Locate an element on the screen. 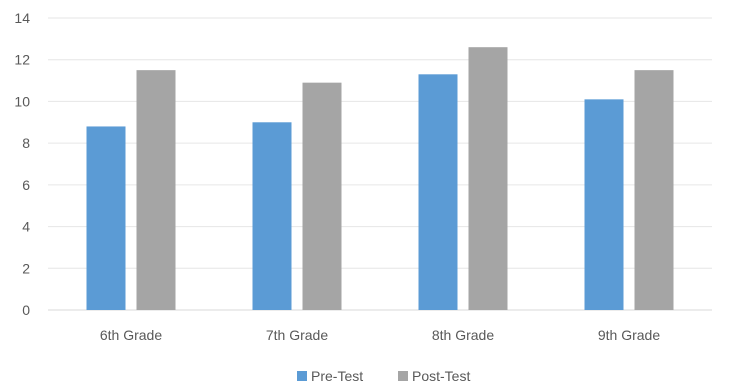  x-tick-label: 8th Grade is located at coordinates (463, 335).